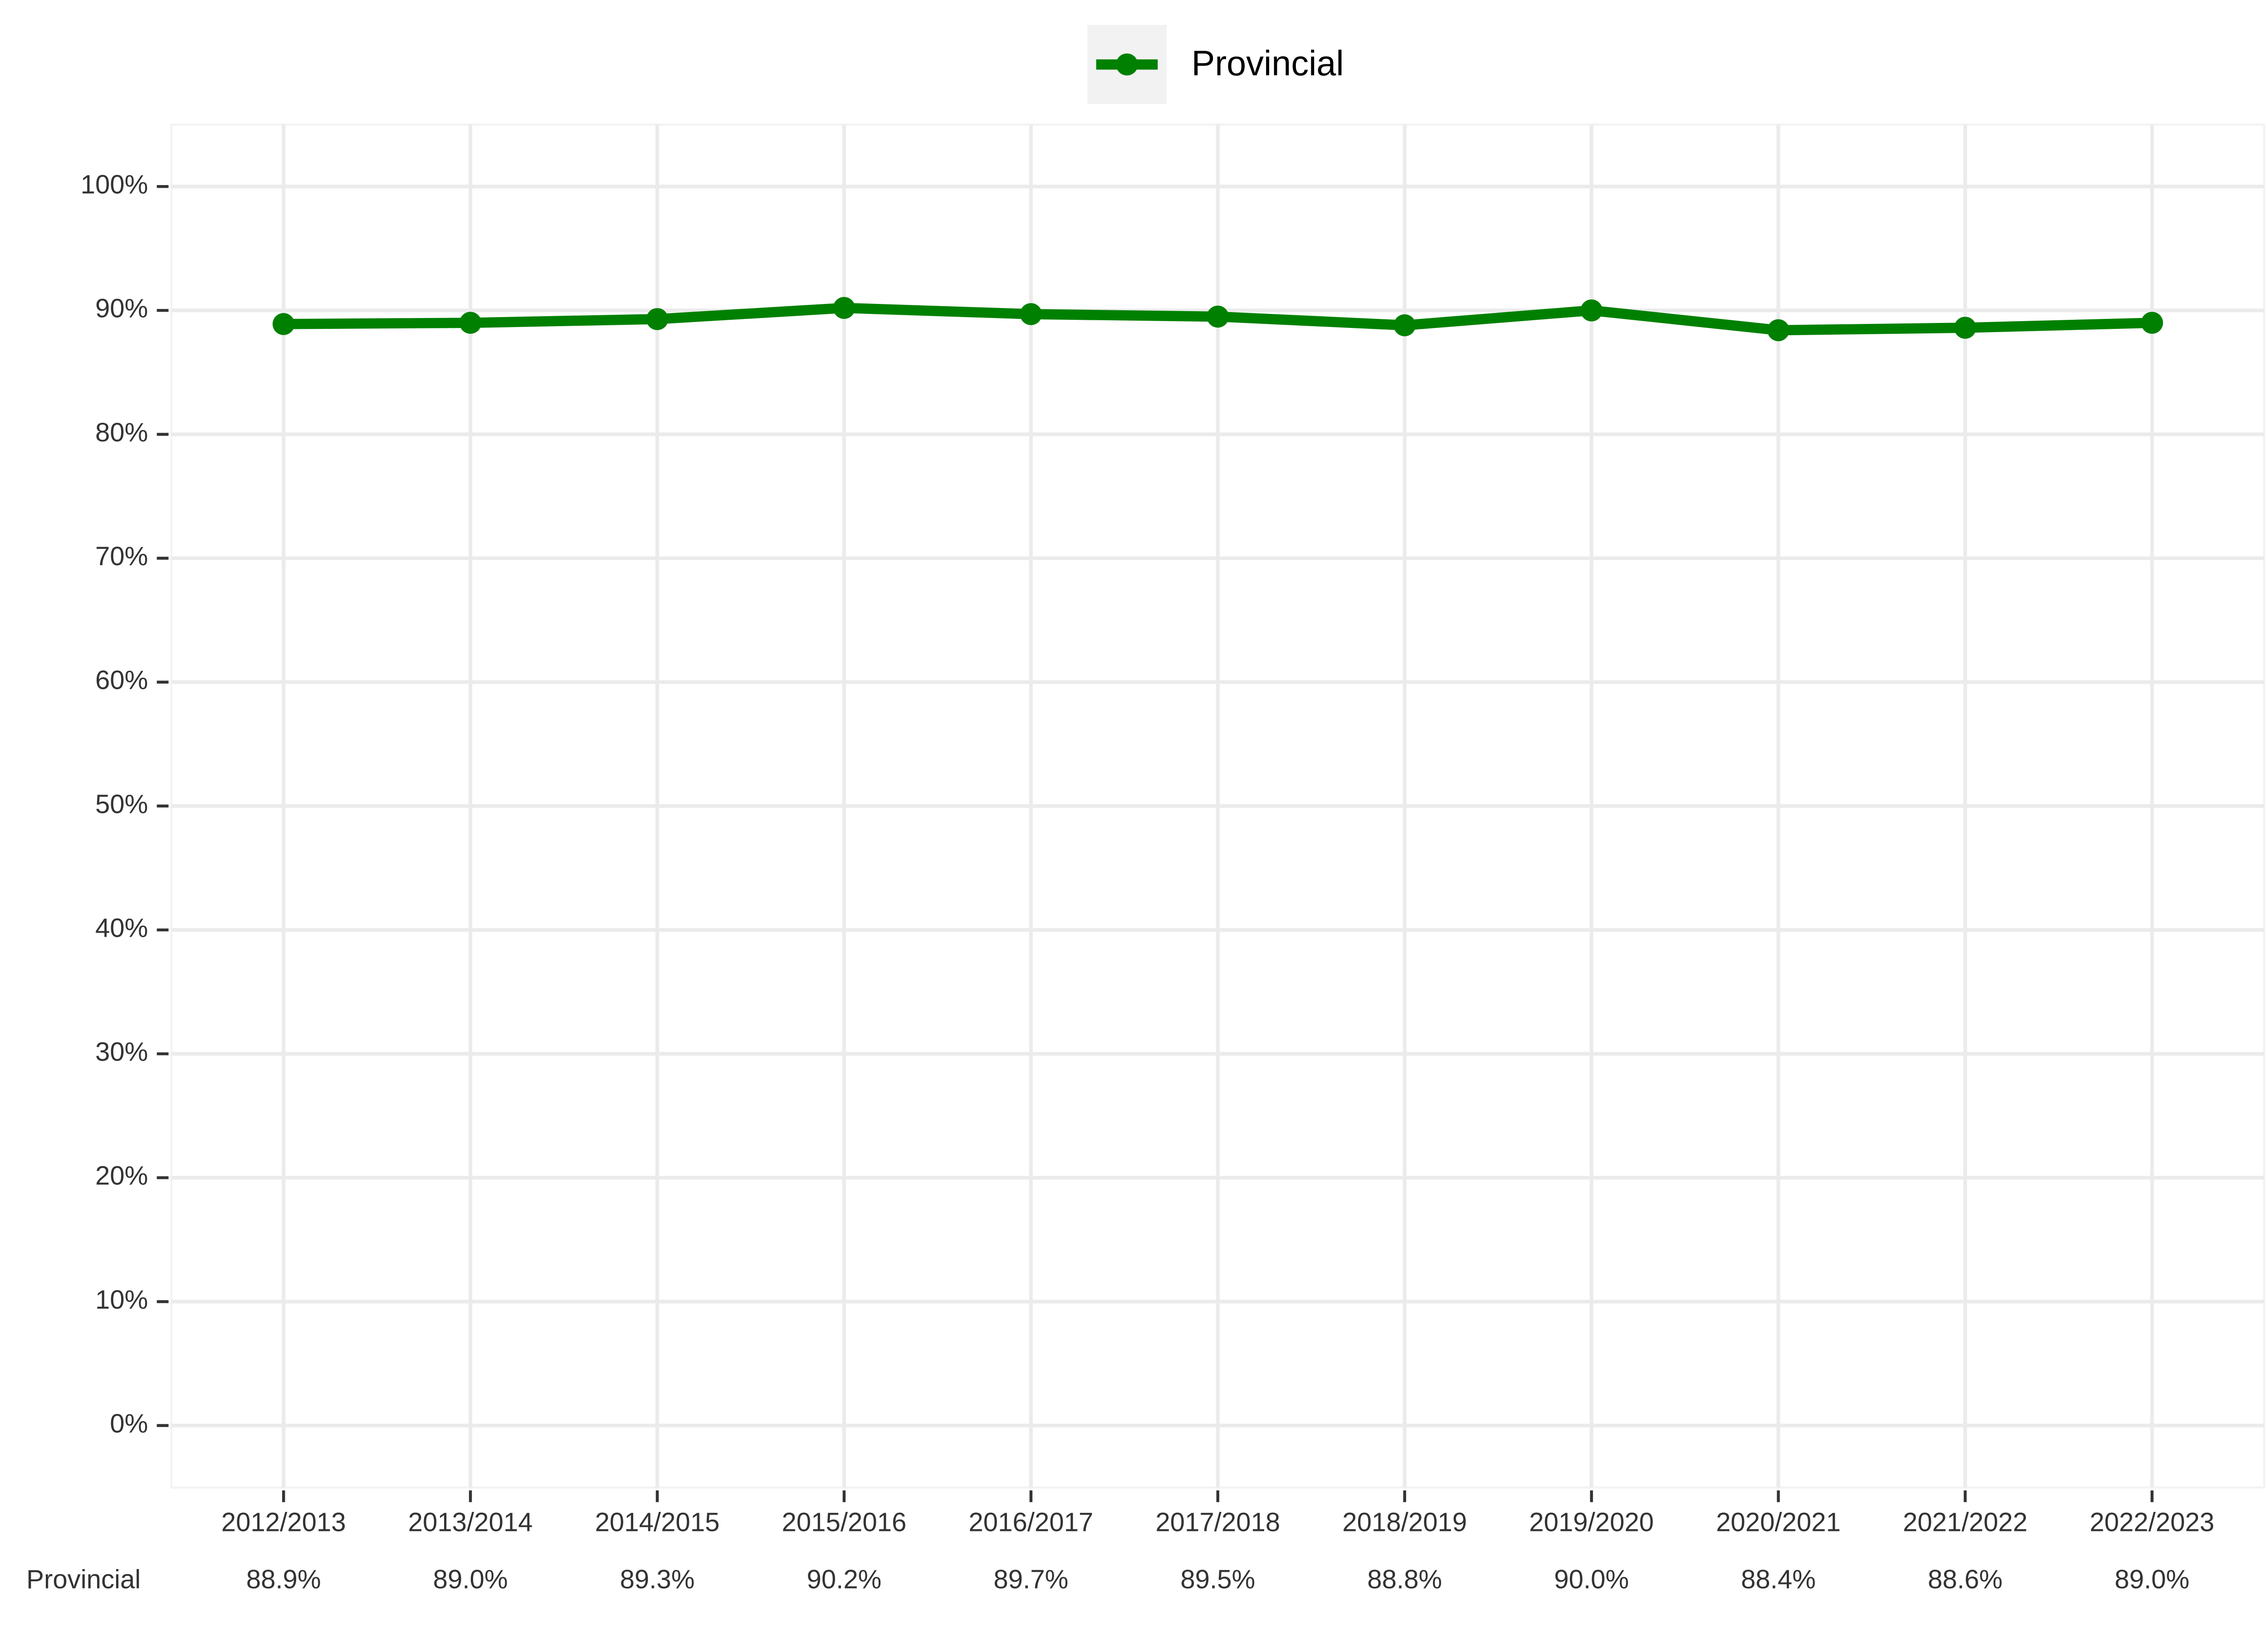 This screenshot has height=1633, width=2268. What do you see at coordinates (122, 1176) in the screenshot?
I see `y-tick-label: 20%` at bounding box center [122, 1176].